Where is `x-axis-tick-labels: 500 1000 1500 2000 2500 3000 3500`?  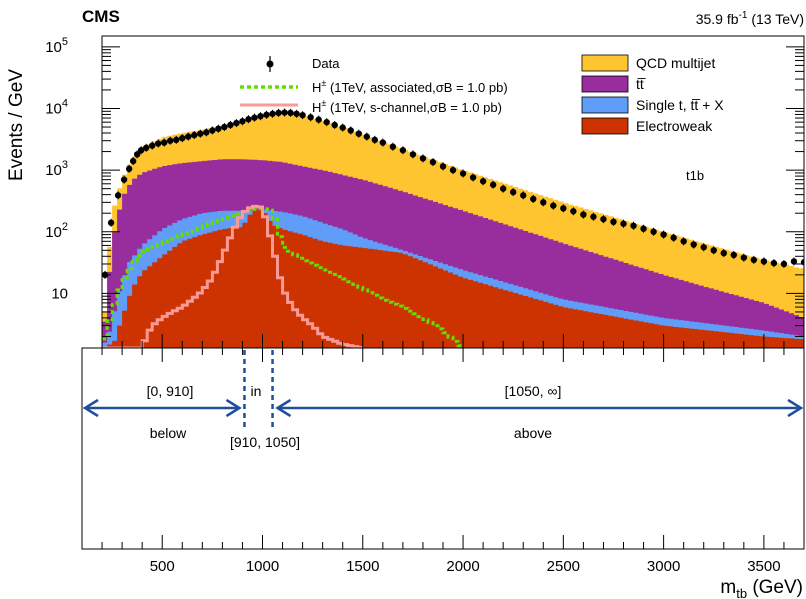 x-axis-tick-labels: 500 1000 1500 2000 2500 3000 3500 is located at coordinates (465, 566).